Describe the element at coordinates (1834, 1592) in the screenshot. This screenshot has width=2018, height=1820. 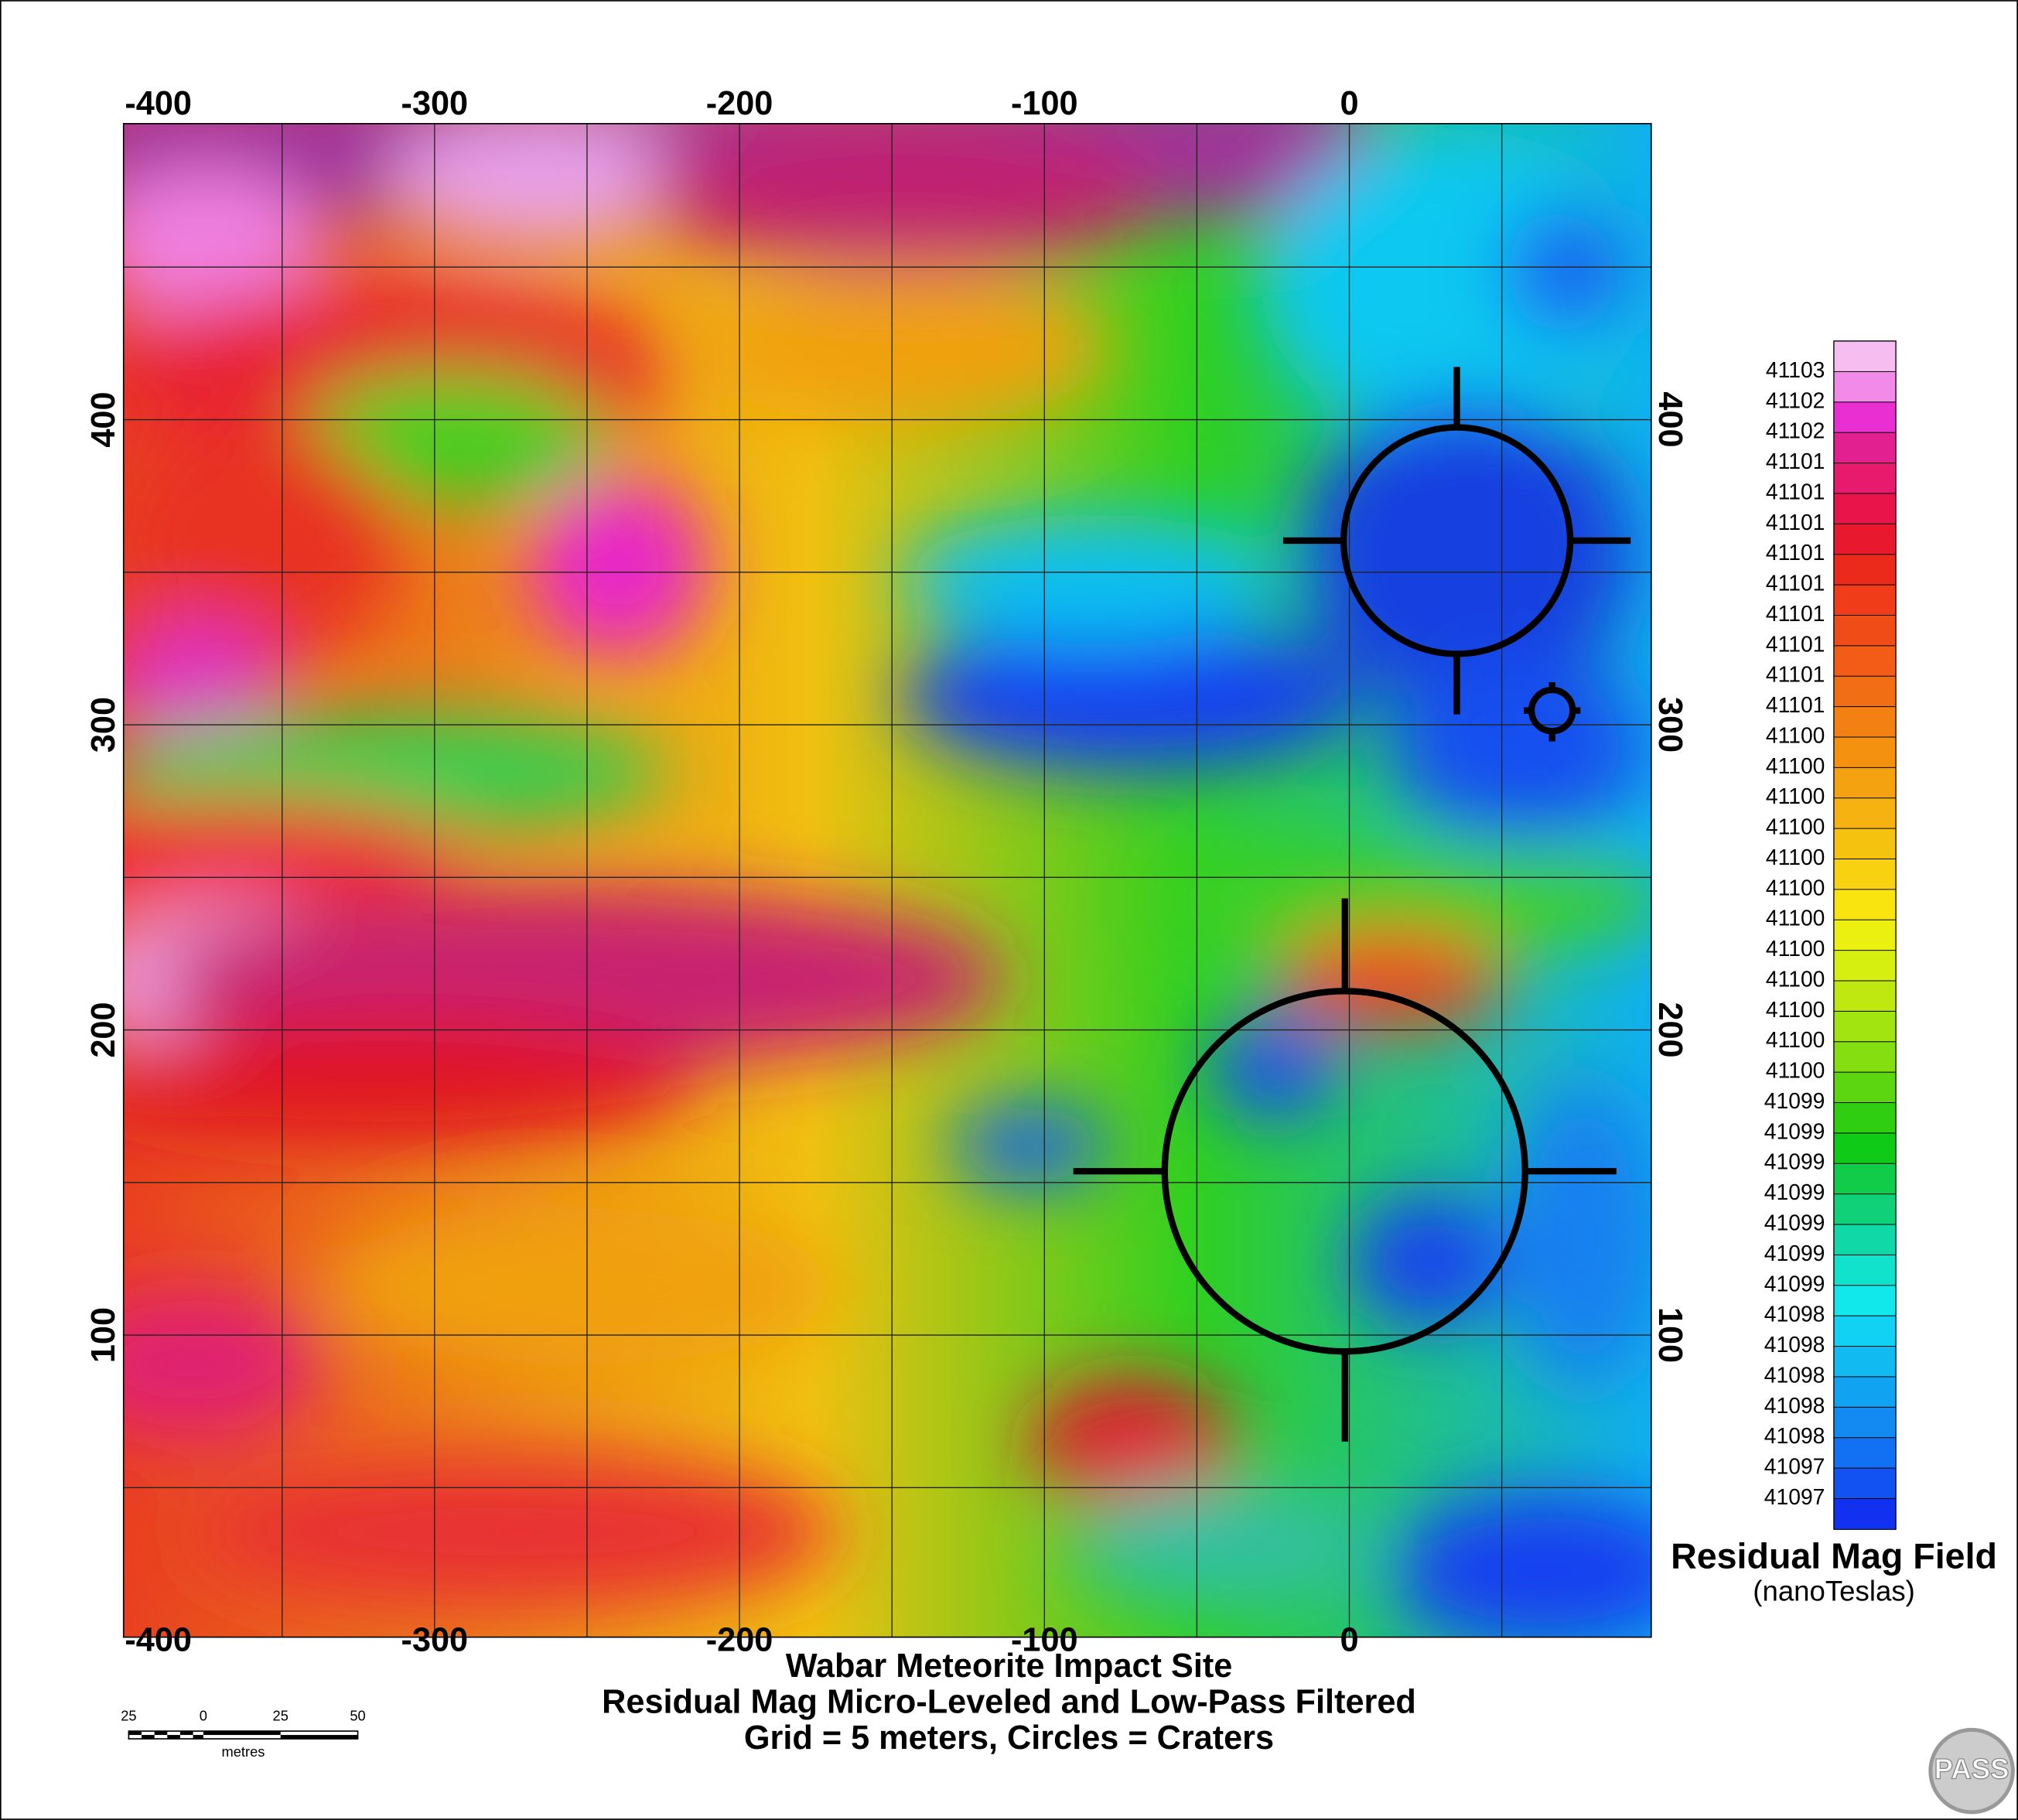
I see `legend-subtitle: (nanoTeslas)` at that location.